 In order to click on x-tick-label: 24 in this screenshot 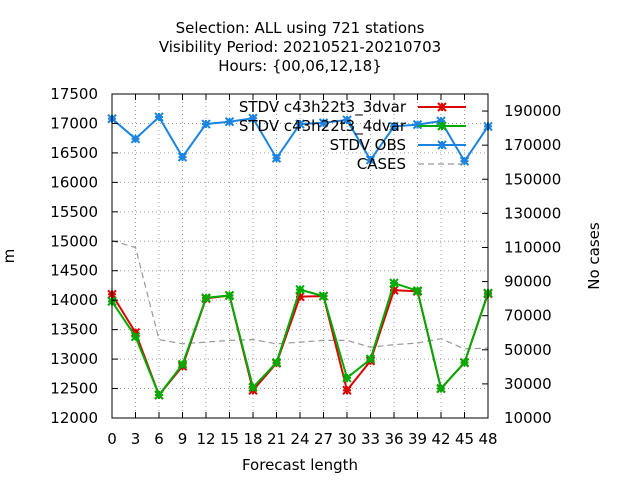, I will do `click(299, 439)`.